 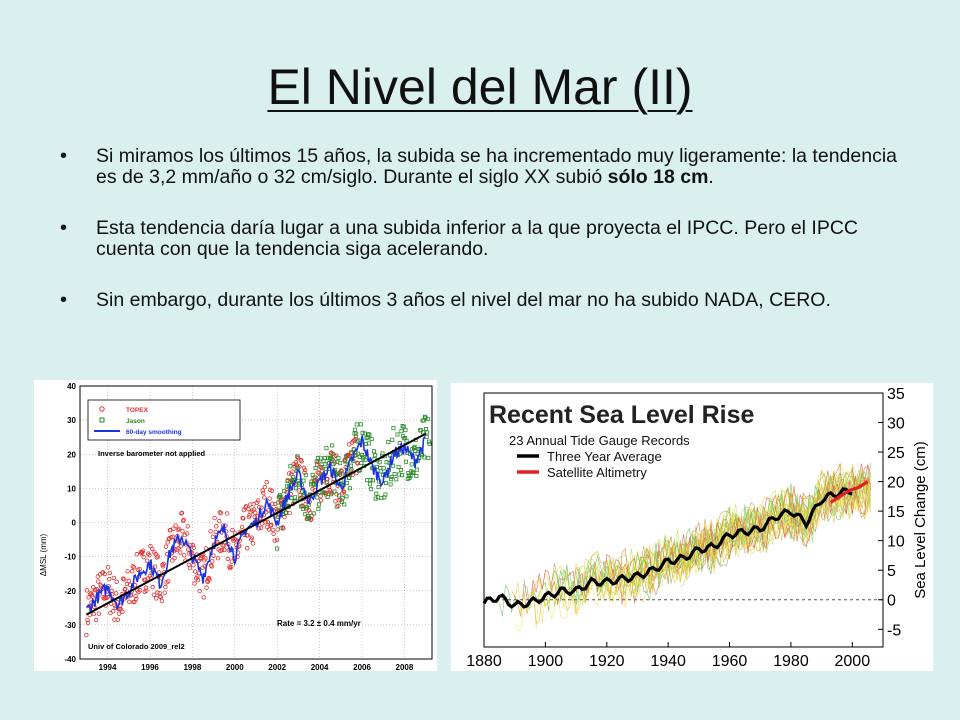 I want to click on trend-line, so click(x=256, y=524).